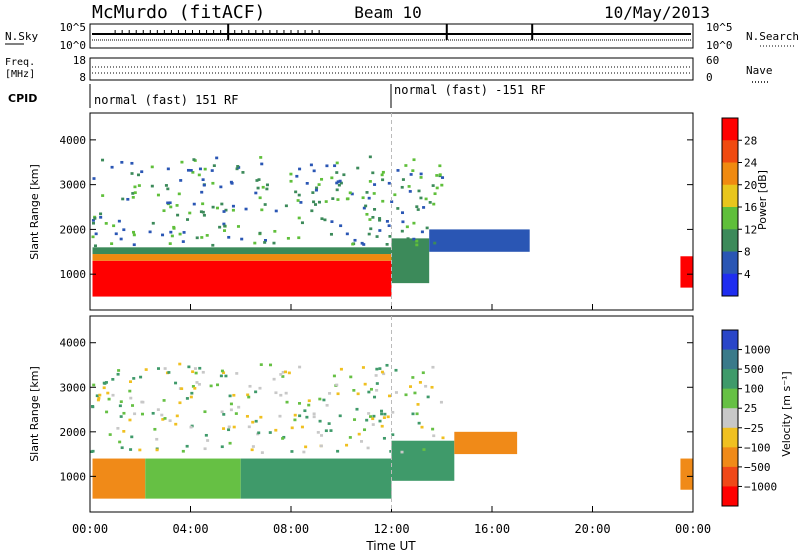 This screenshot has height=554, width=800. I want to click on power-band-blue-tail, so click(479, 240).